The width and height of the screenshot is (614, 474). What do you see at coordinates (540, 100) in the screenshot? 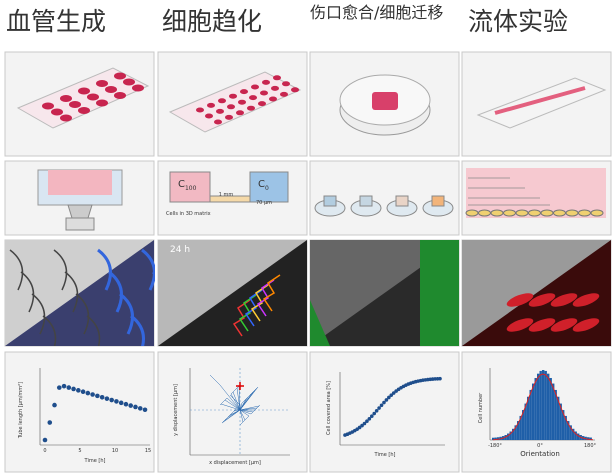
I see `channel` at bounding box center [540, 100].